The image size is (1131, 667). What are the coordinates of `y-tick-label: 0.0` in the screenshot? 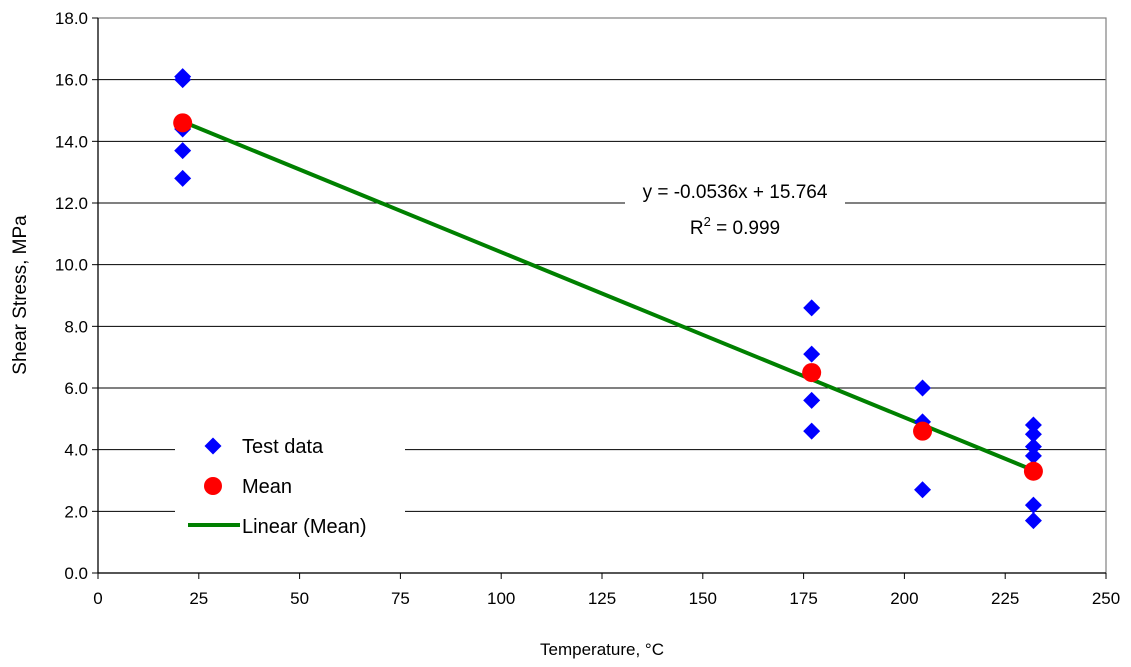 It's located at (76, 573).